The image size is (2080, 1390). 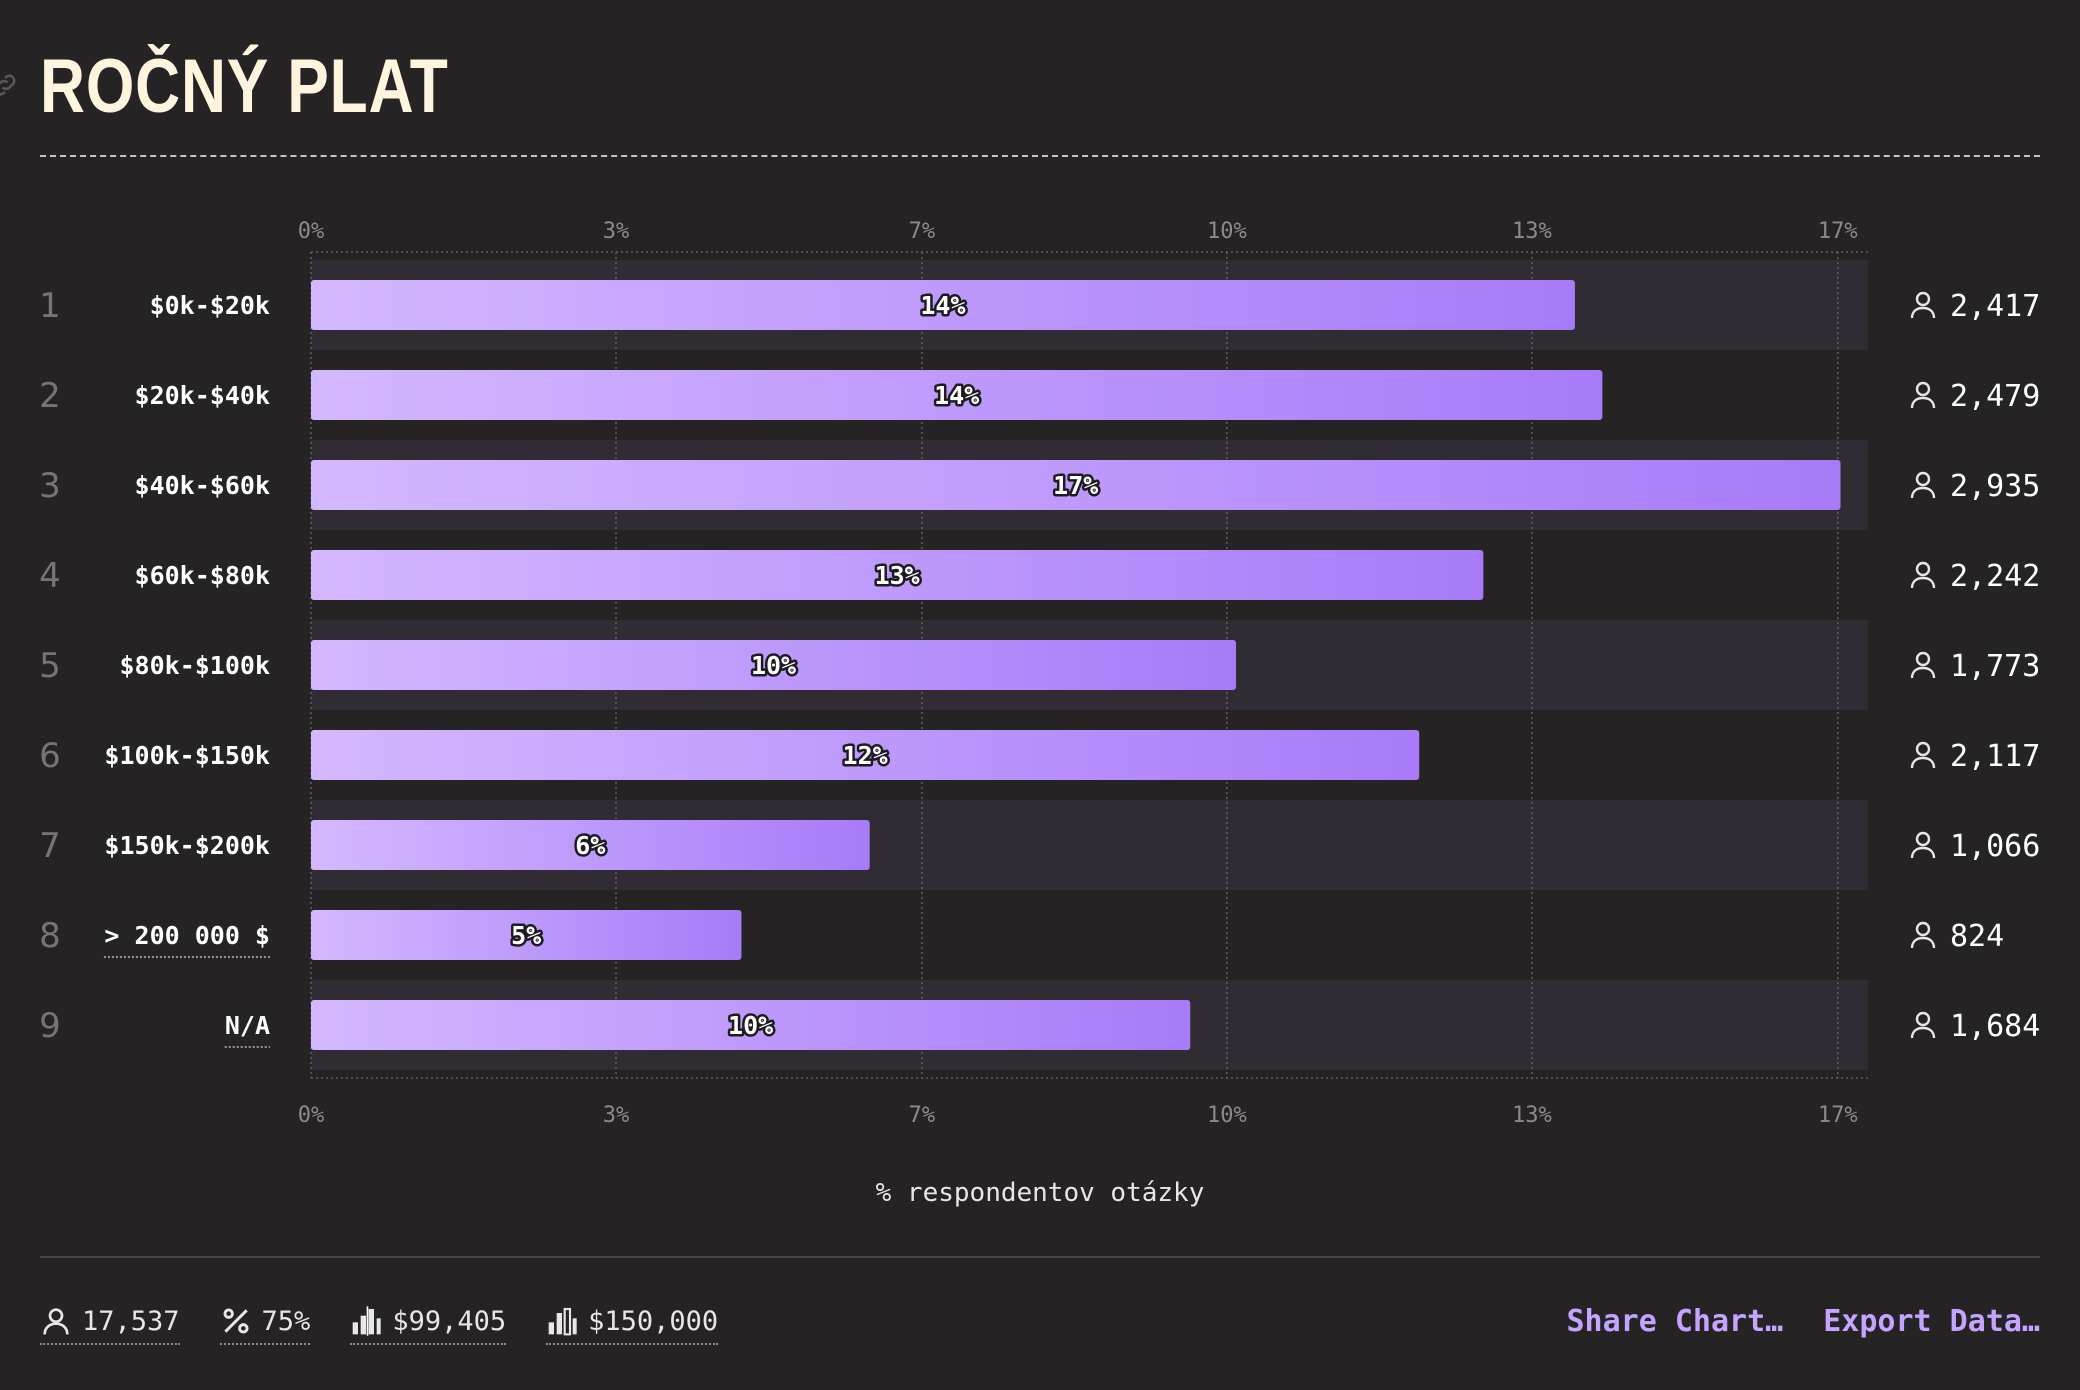 What do you see at coordinates (202, 395) in the screenshot?
I see `category-label: $20k-$40k` at bounding box center [202, 395].